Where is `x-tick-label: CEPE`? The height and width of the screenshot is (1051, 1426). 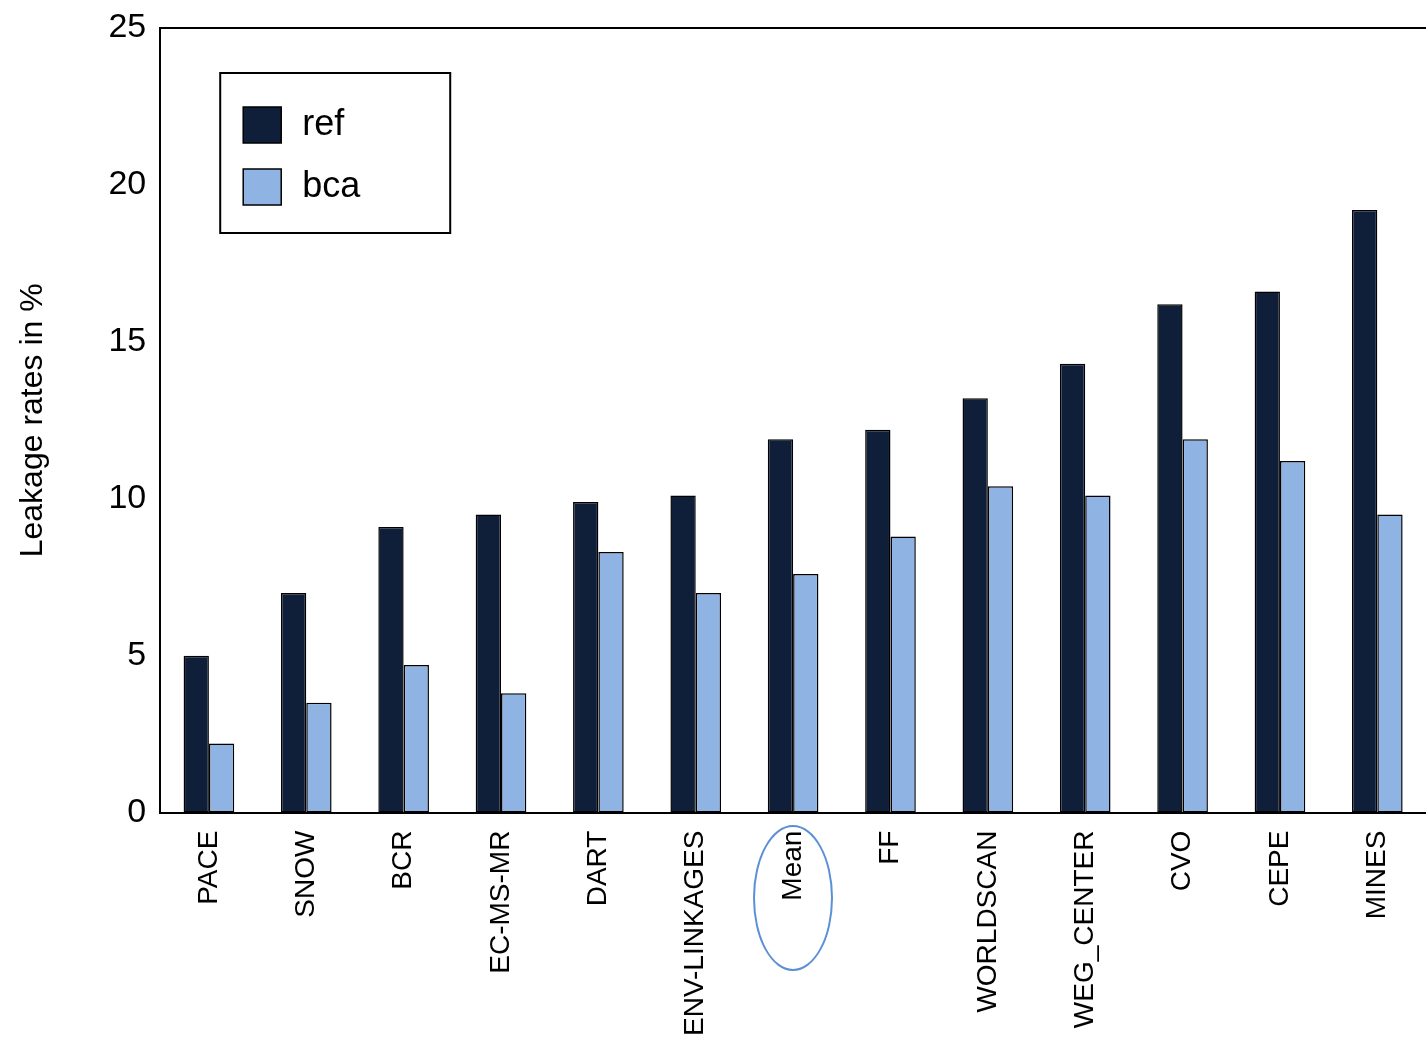 x-tick-label: CEPE is located at coordinates (1278, 868).